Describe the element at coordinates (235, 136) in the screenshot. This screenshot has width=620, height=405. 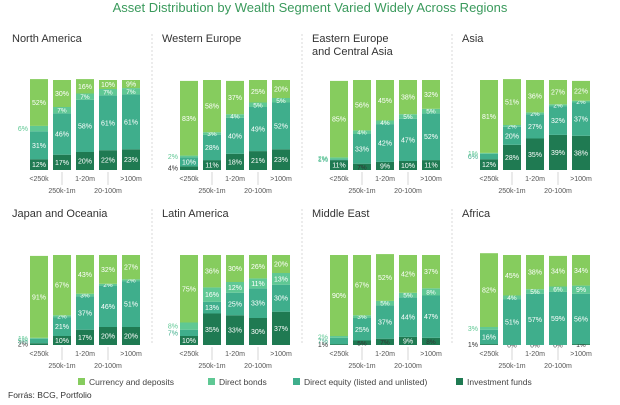
I see `data-label-equity: 40%` at that location.